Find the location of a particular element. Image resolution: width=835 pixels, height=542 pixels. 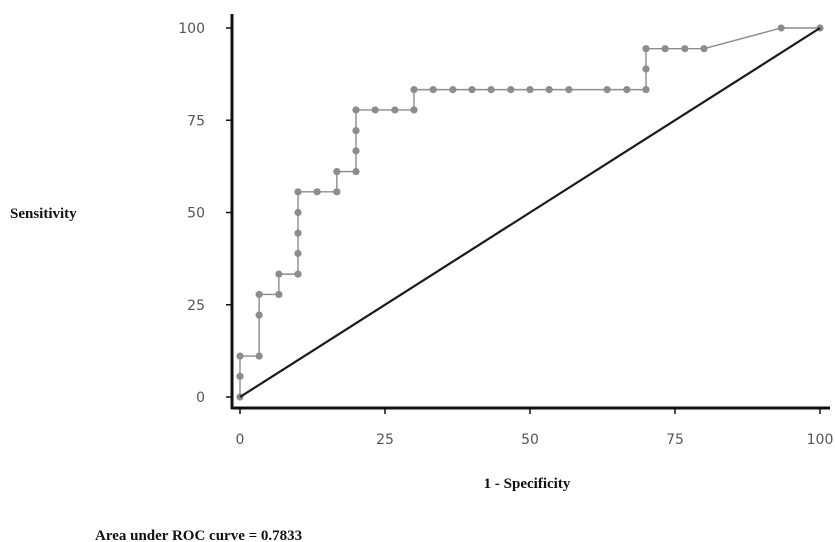

y-axis-title: Sensitivity is located at coordinates (43, 214).